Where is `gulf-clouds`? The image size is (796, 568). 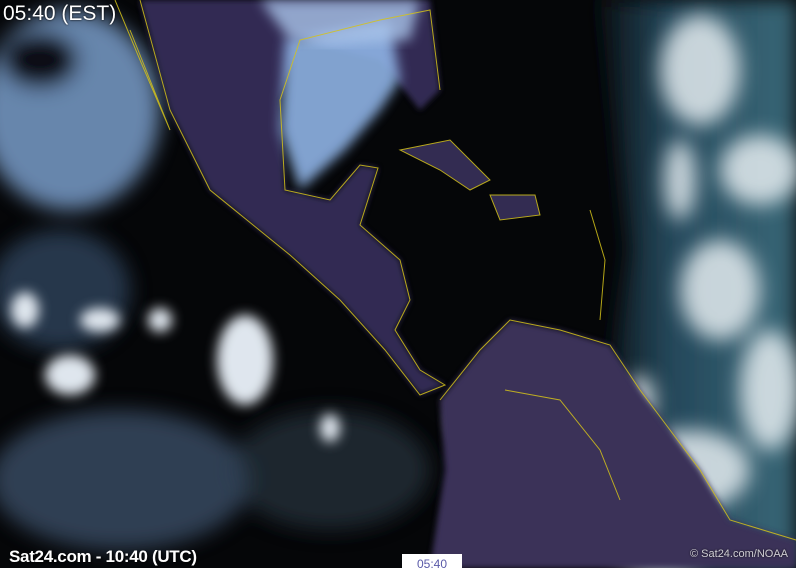
gulf-clouds is located at coordinates (340, 105).